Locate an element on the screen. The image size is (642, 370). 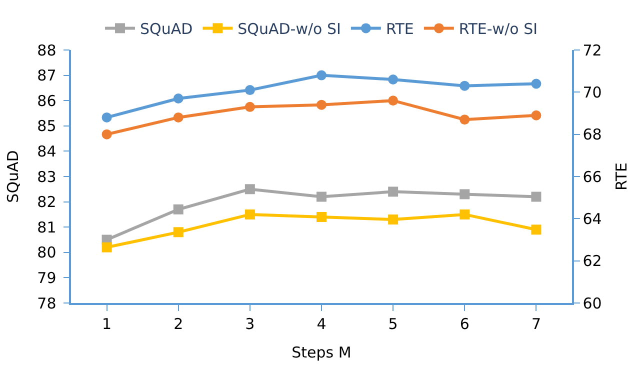
y-tick-label: 88 is located at coordinates (46, 50).